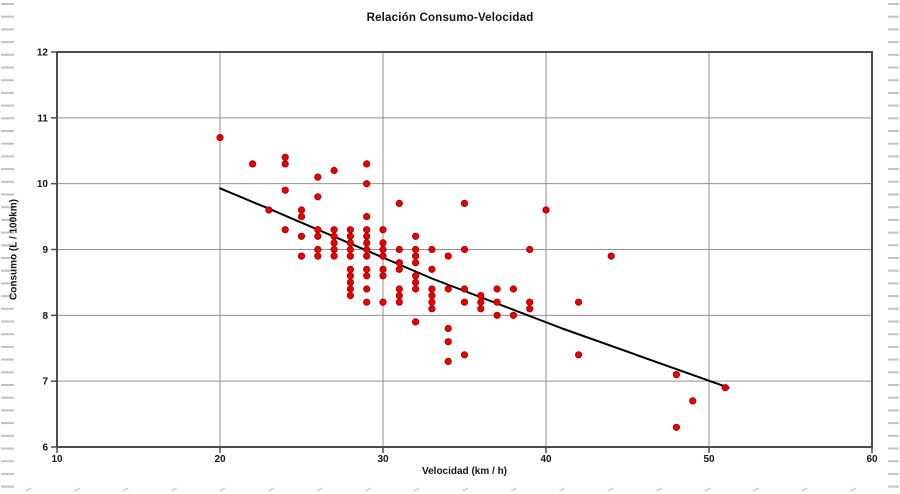  What do you see at coordinates (45, 448) in the screenshot?
I see `y-tick-label: 6` at bounding box center [45, 448].